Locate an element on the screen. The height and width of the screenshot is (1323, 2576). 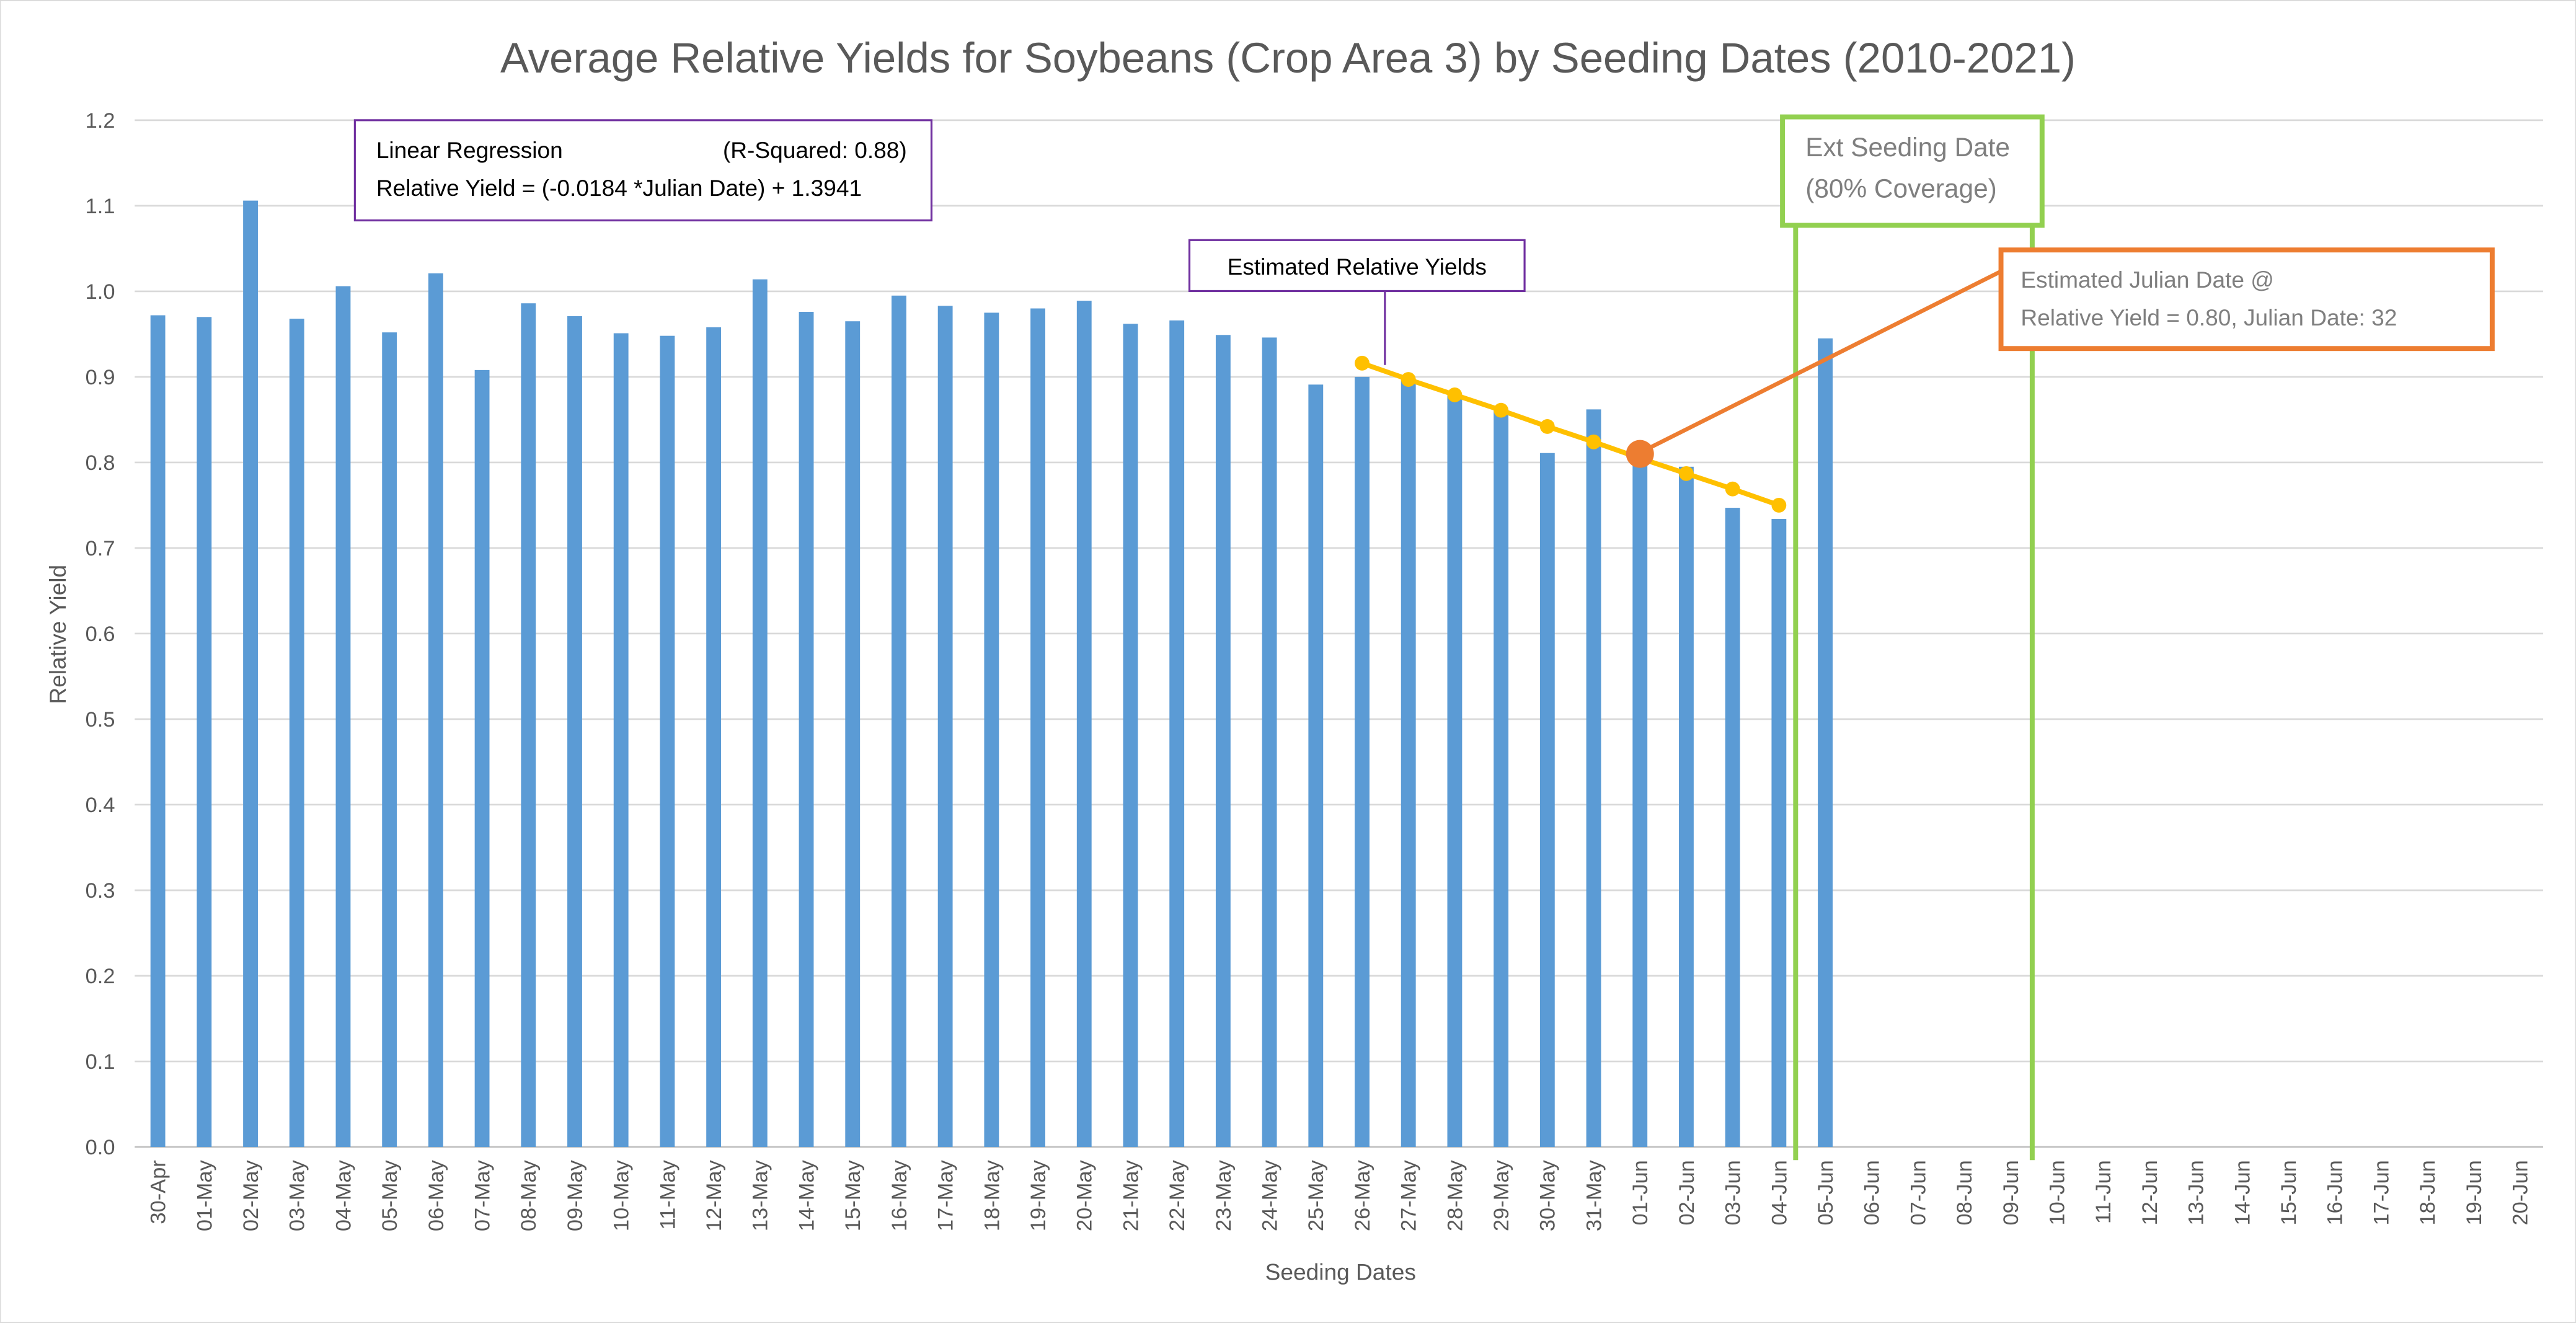
ext-seeding-line1: Ext Seeding Date is located at coordinates (1908, 147).